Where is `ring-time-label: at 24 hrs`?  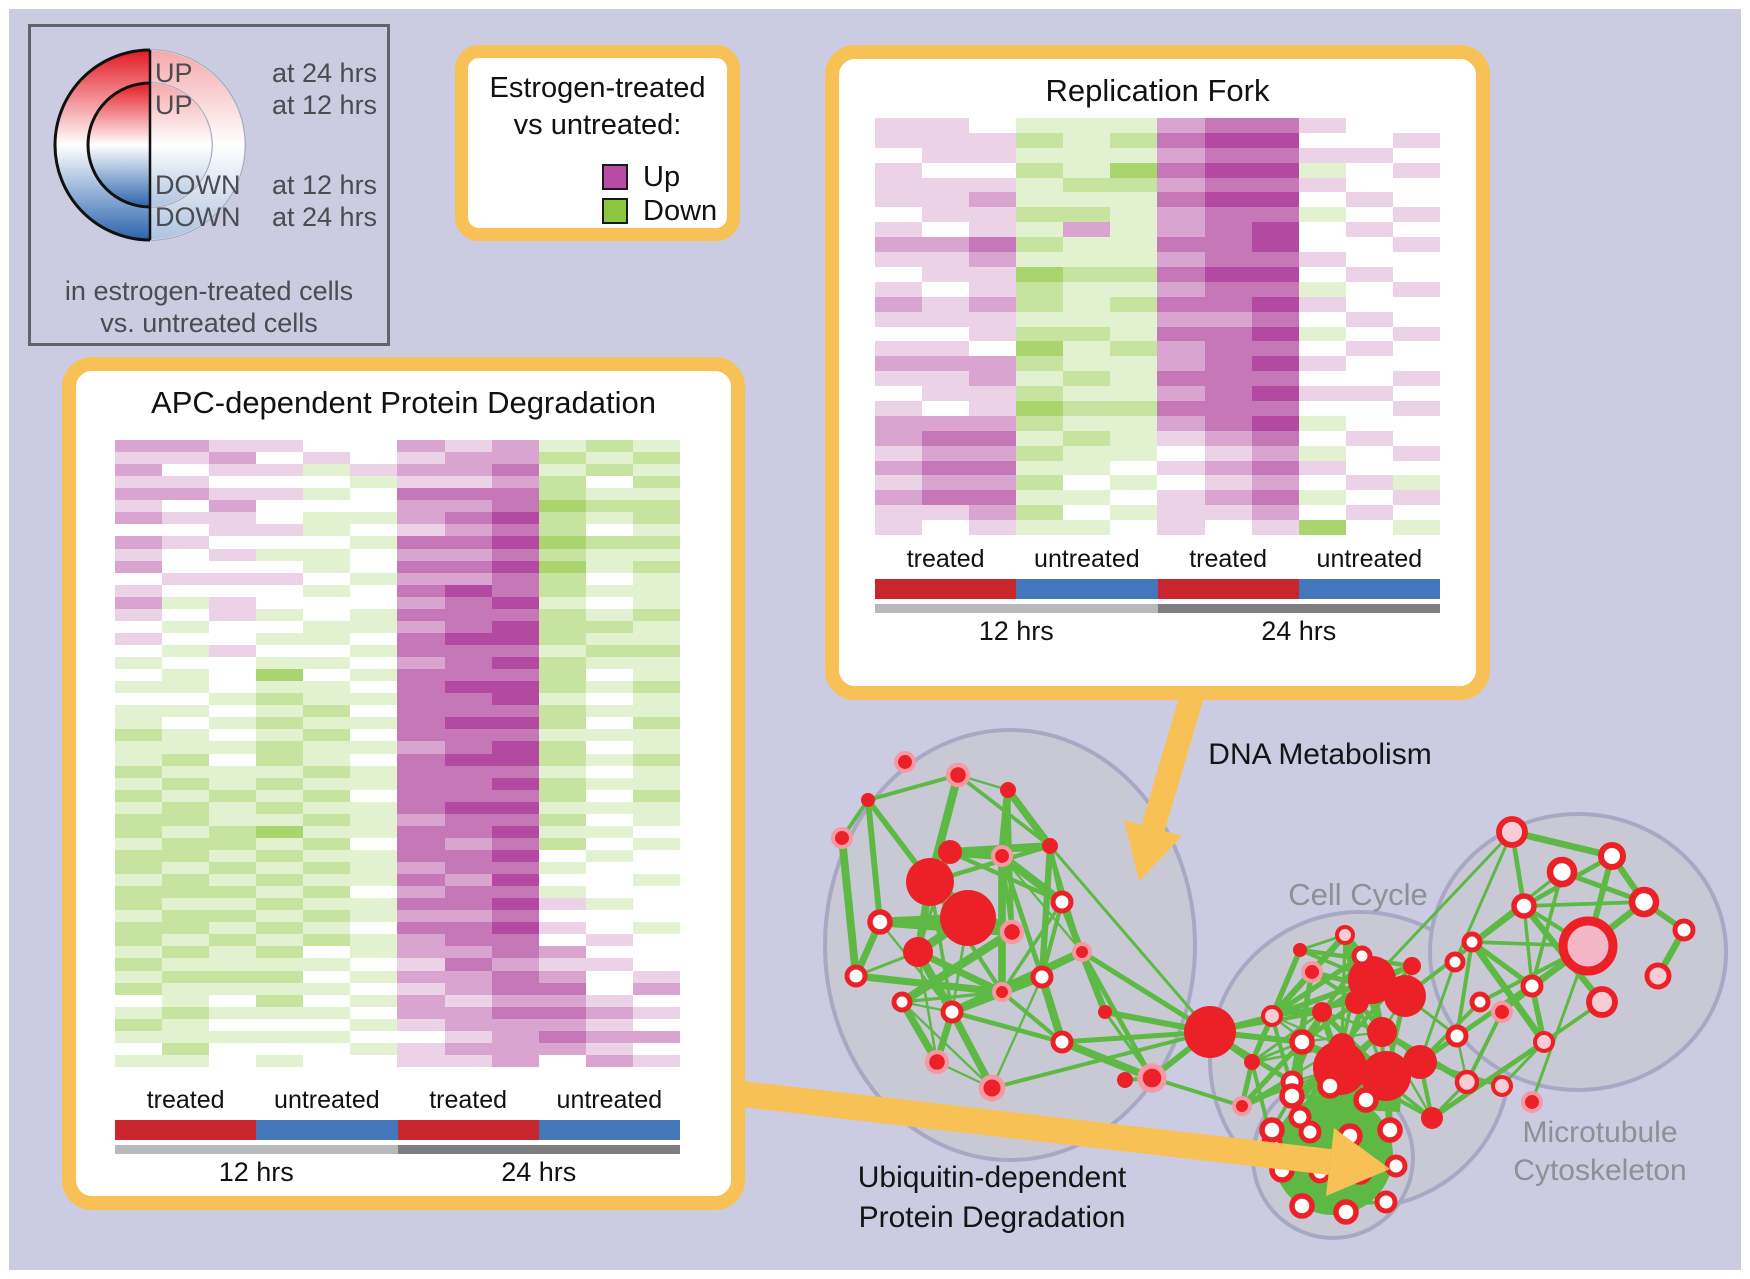
ring-time-label: at 24 hrs is located at coordinates (325, 217).